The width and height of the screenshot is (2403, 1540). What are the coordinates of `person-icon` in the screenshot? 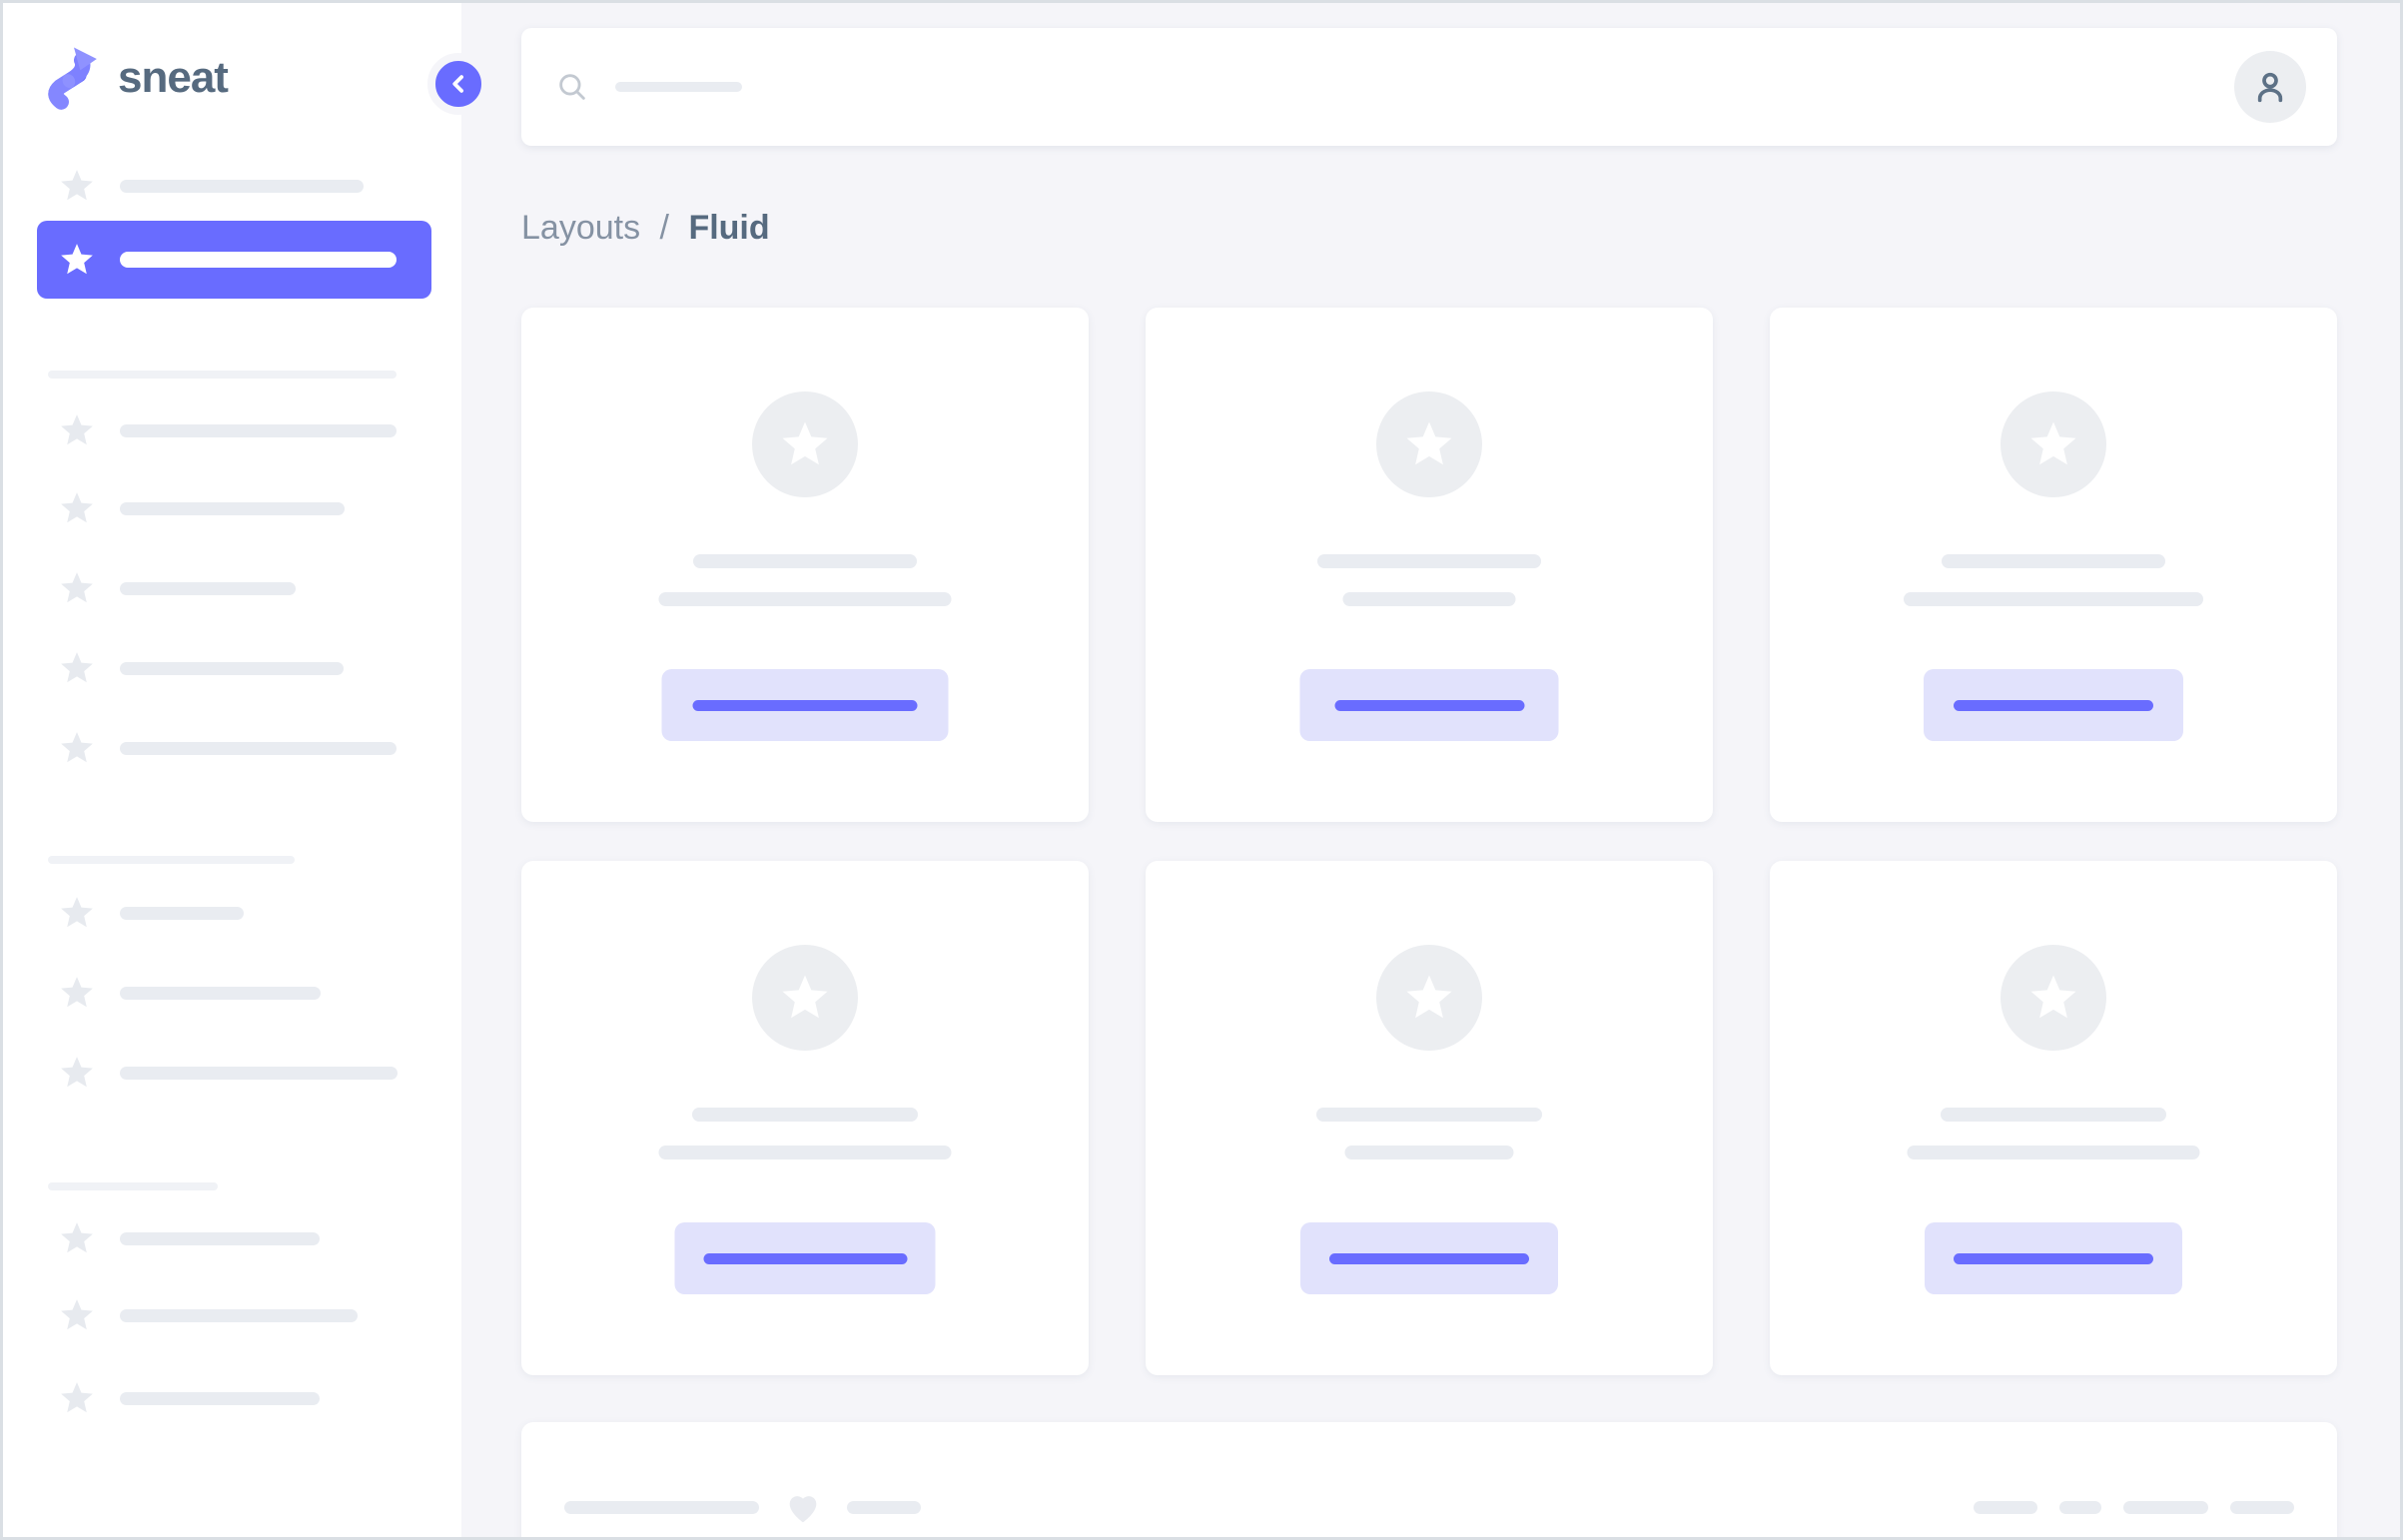 It's located at (2270, 87).